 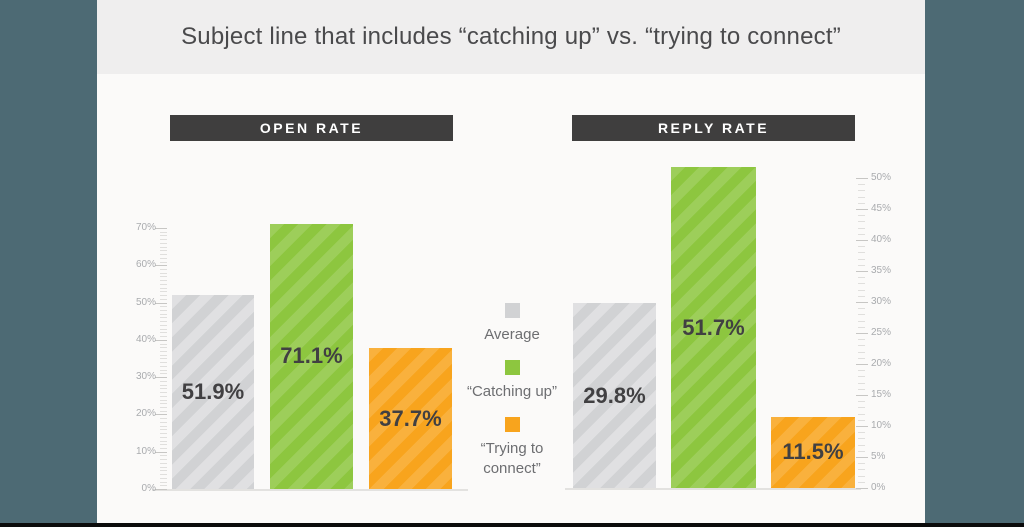 I want to click on legend-label-average: Average, so click(x=512, y=334).